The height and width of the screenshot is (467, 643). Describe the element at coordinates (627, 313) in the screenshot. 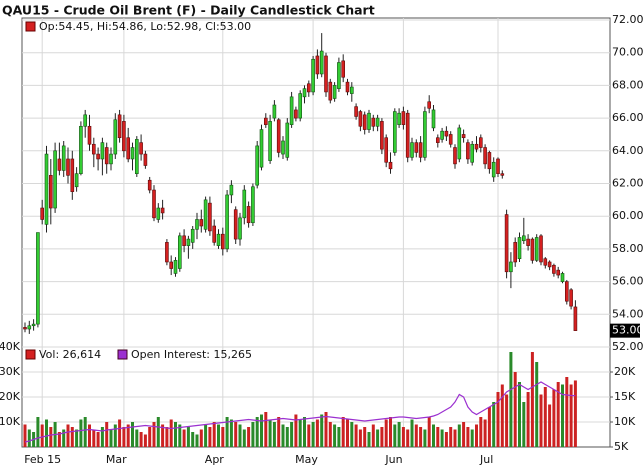

I see `y-tick-label: 54.00` at that location.